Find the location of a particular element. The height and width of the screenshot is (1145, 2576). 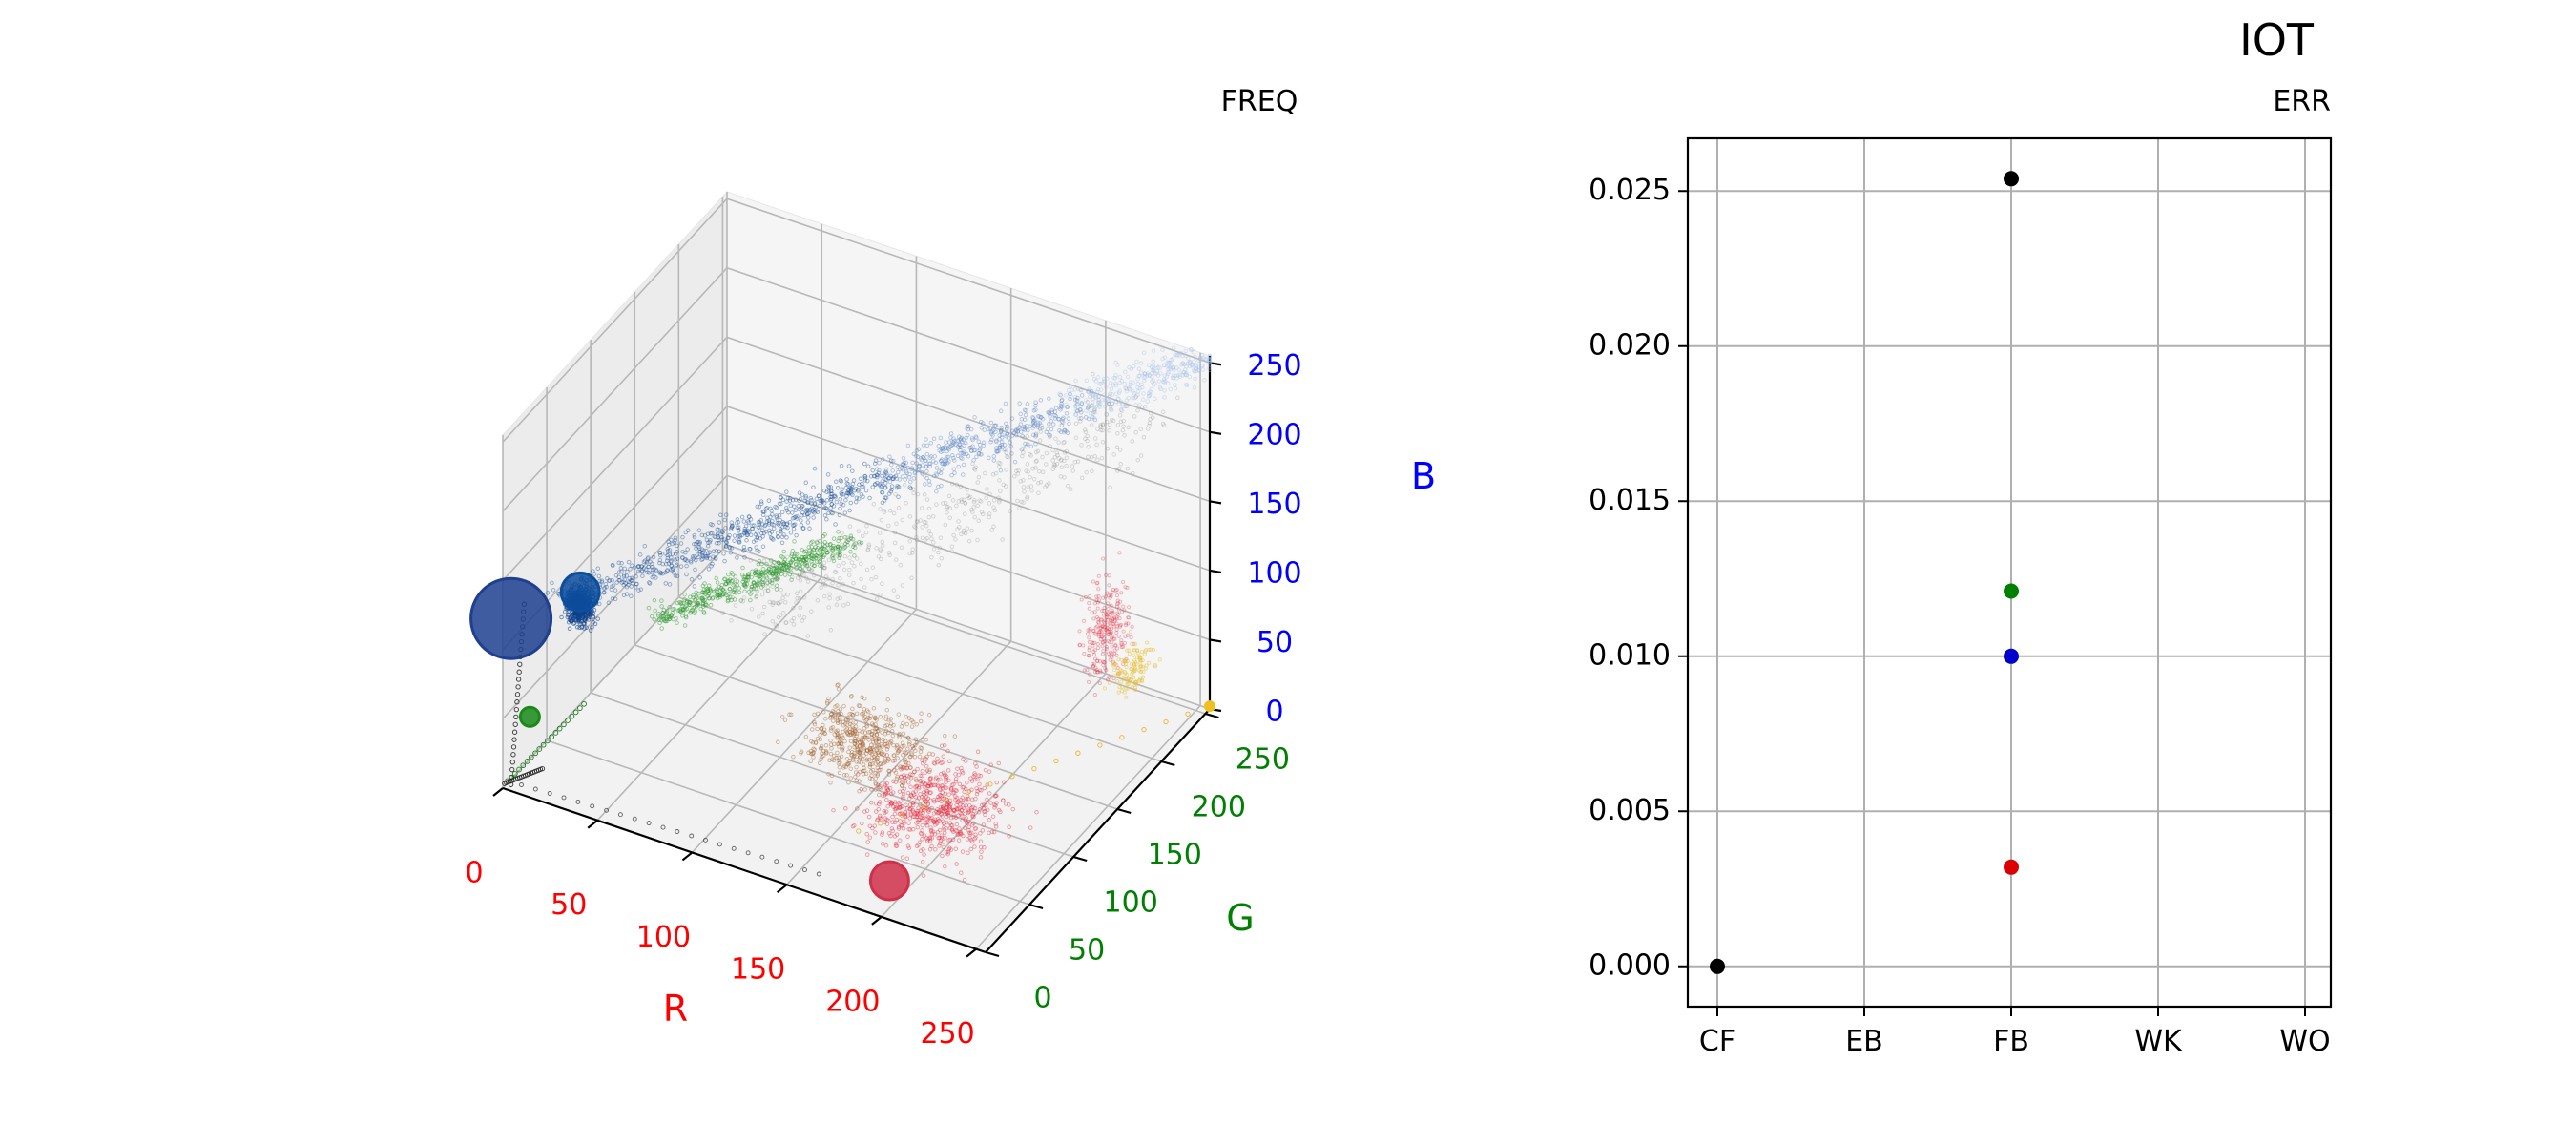

x-tick-label: WO is located at coordinates (2304, 1042).